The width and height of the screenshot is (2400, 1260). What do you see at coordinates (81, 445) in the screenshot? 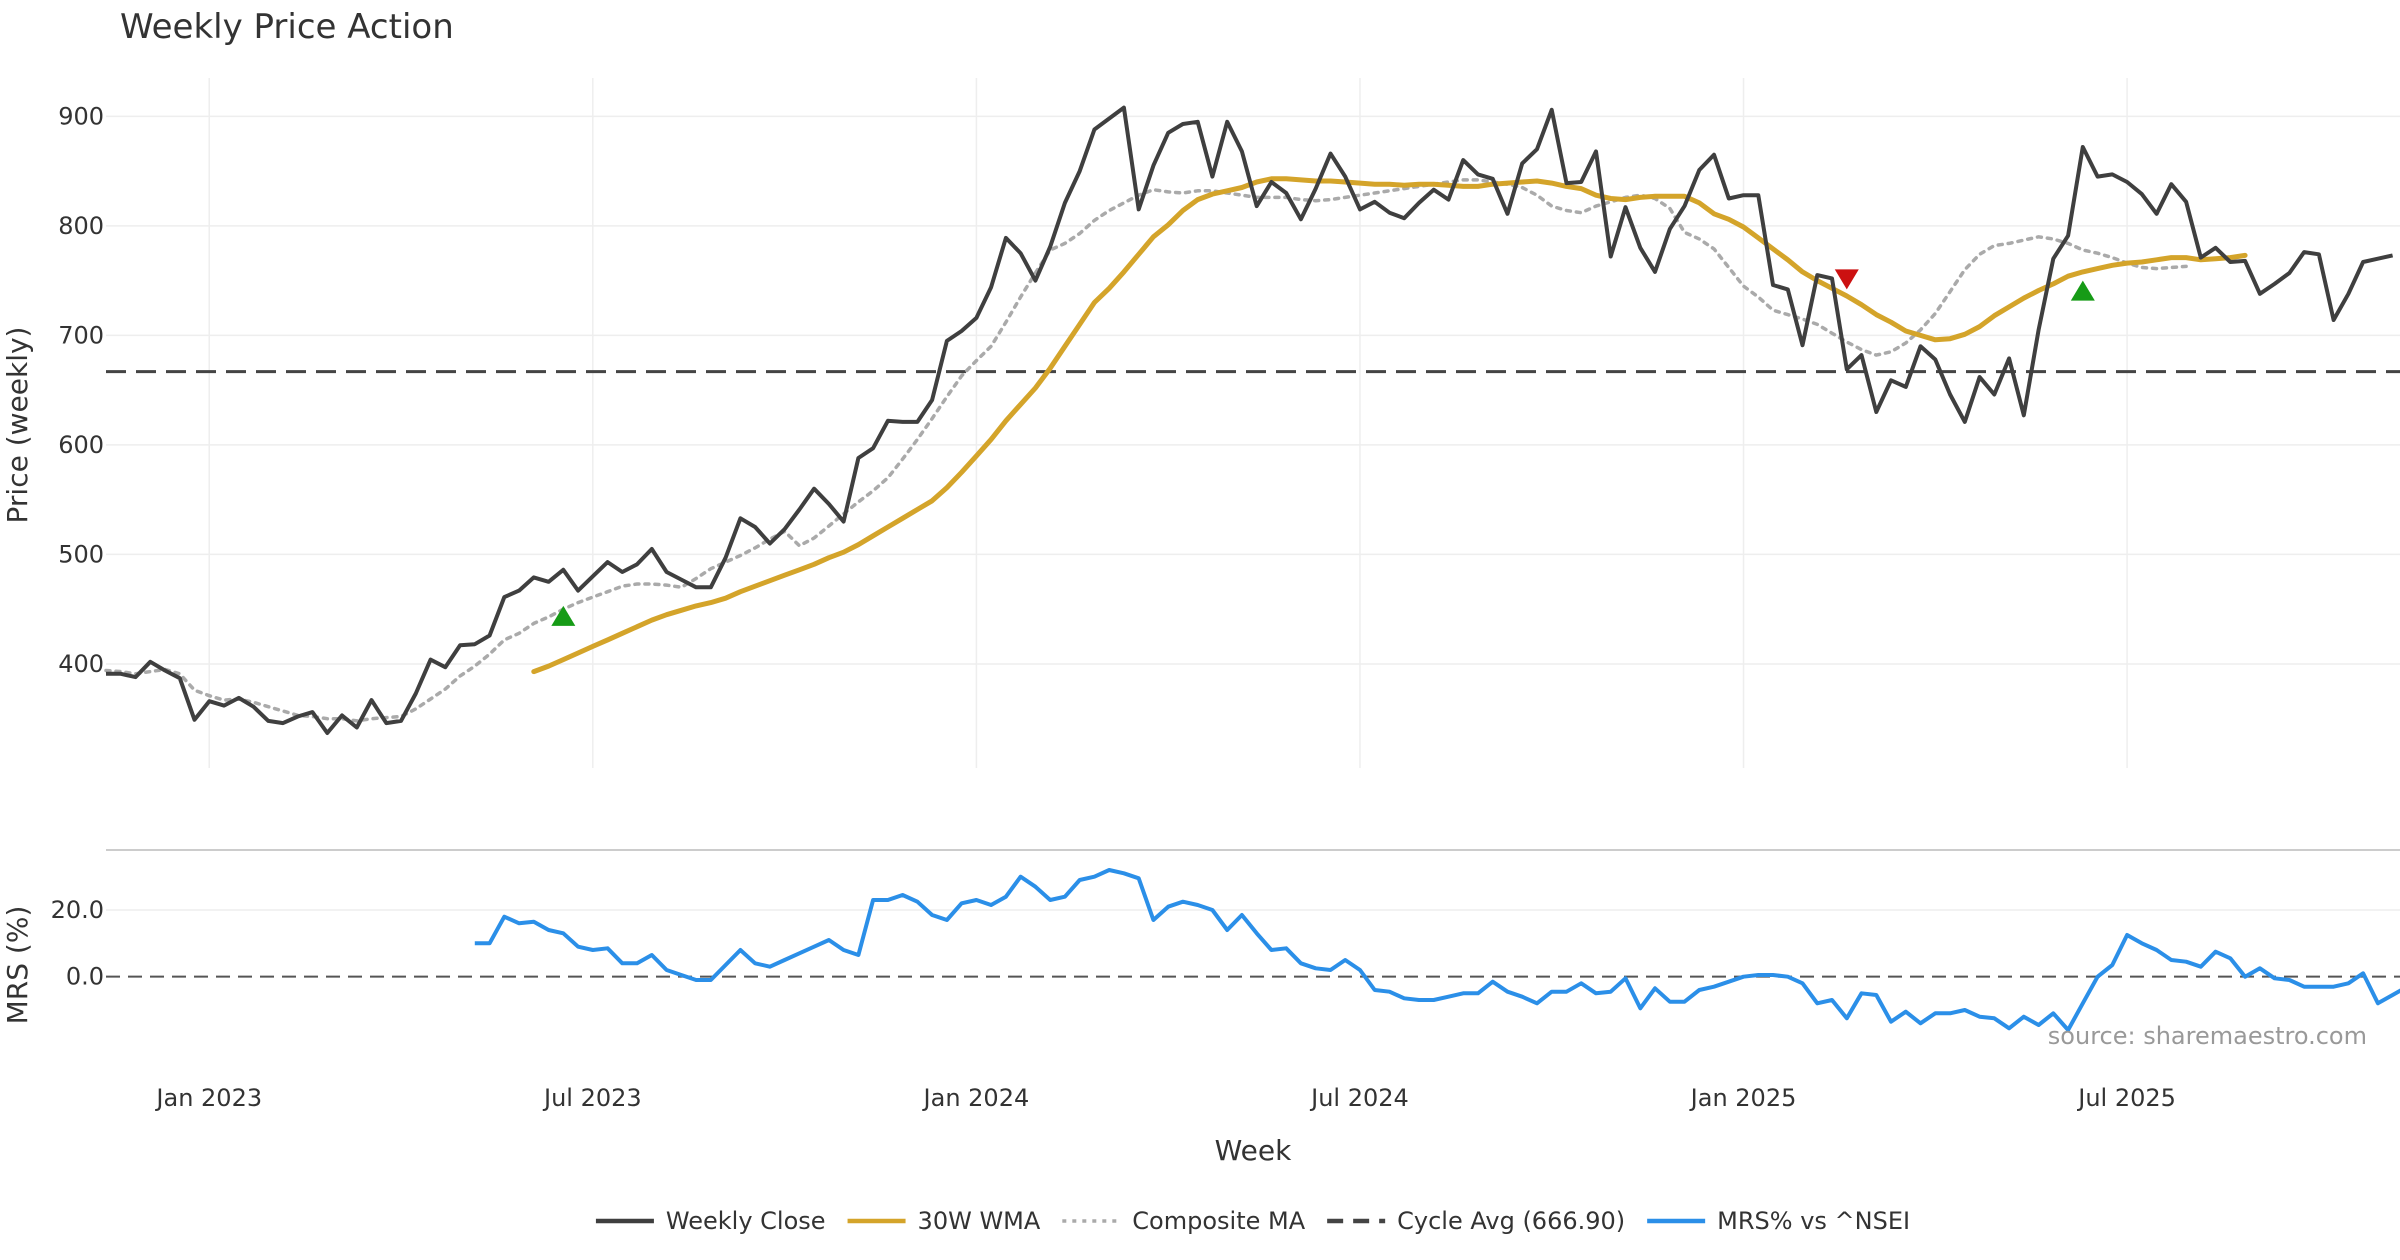
I see `price-y-tick-label: 600` at bounding box center [81, 445].